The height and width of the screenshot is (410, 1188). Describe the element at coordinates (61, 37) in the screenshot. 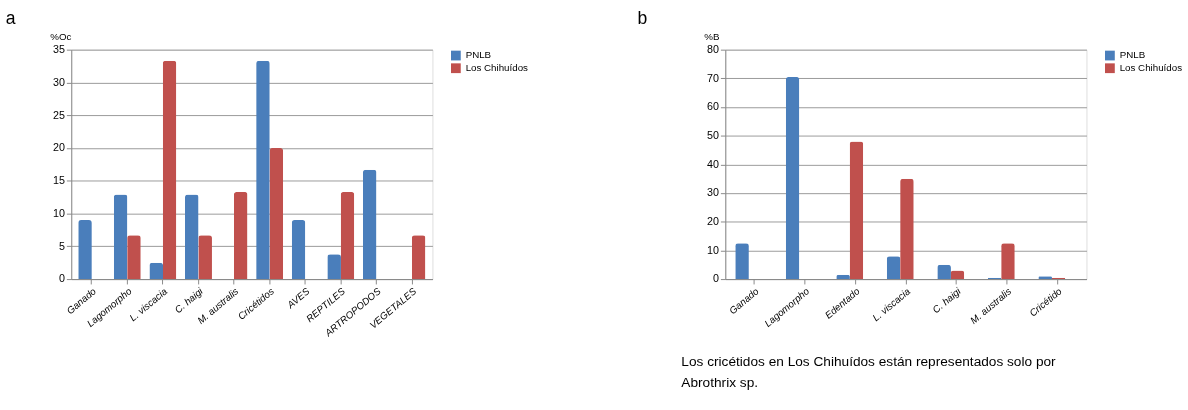

I see `y-axis-title: %Oc` at that location.